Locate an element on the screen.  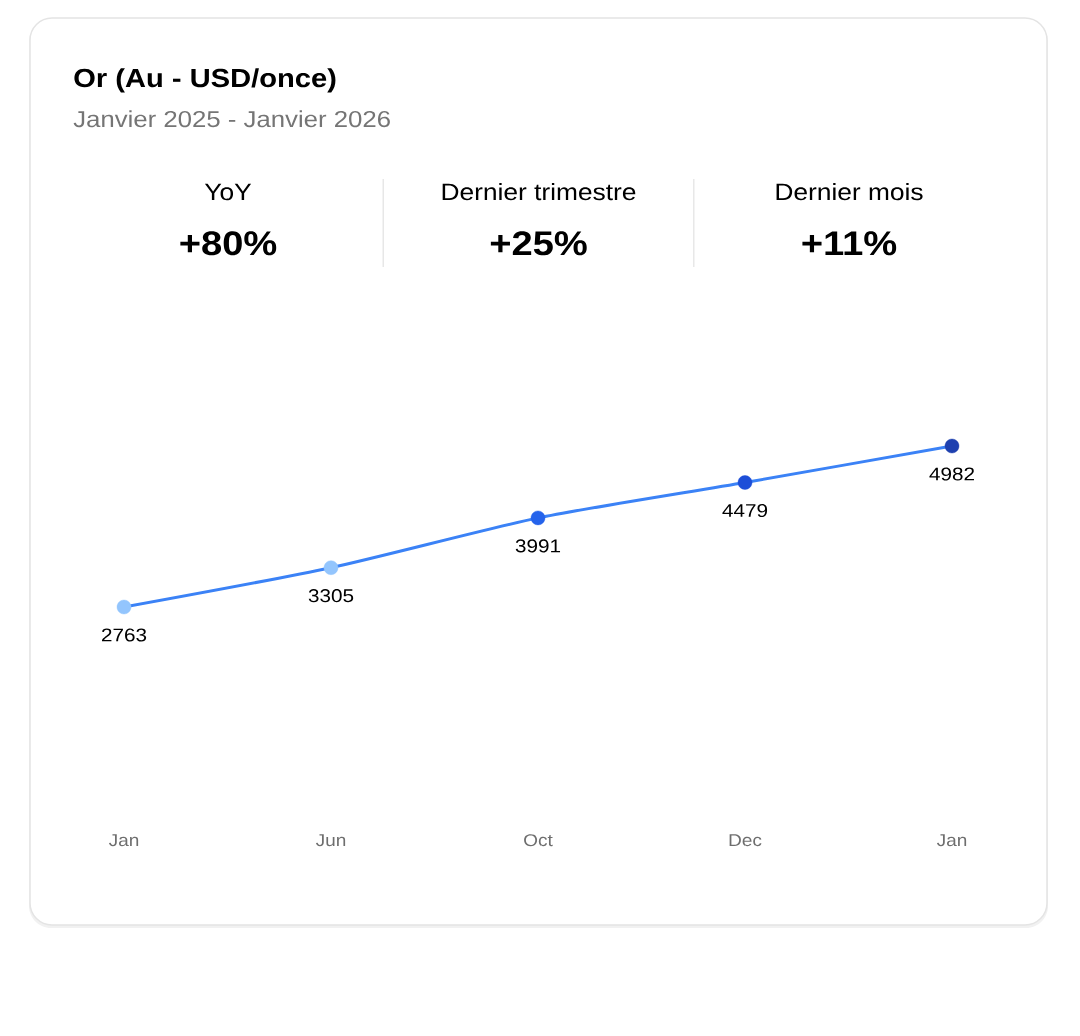
text: Dernier trimestre is located at coordinates (539, 191).